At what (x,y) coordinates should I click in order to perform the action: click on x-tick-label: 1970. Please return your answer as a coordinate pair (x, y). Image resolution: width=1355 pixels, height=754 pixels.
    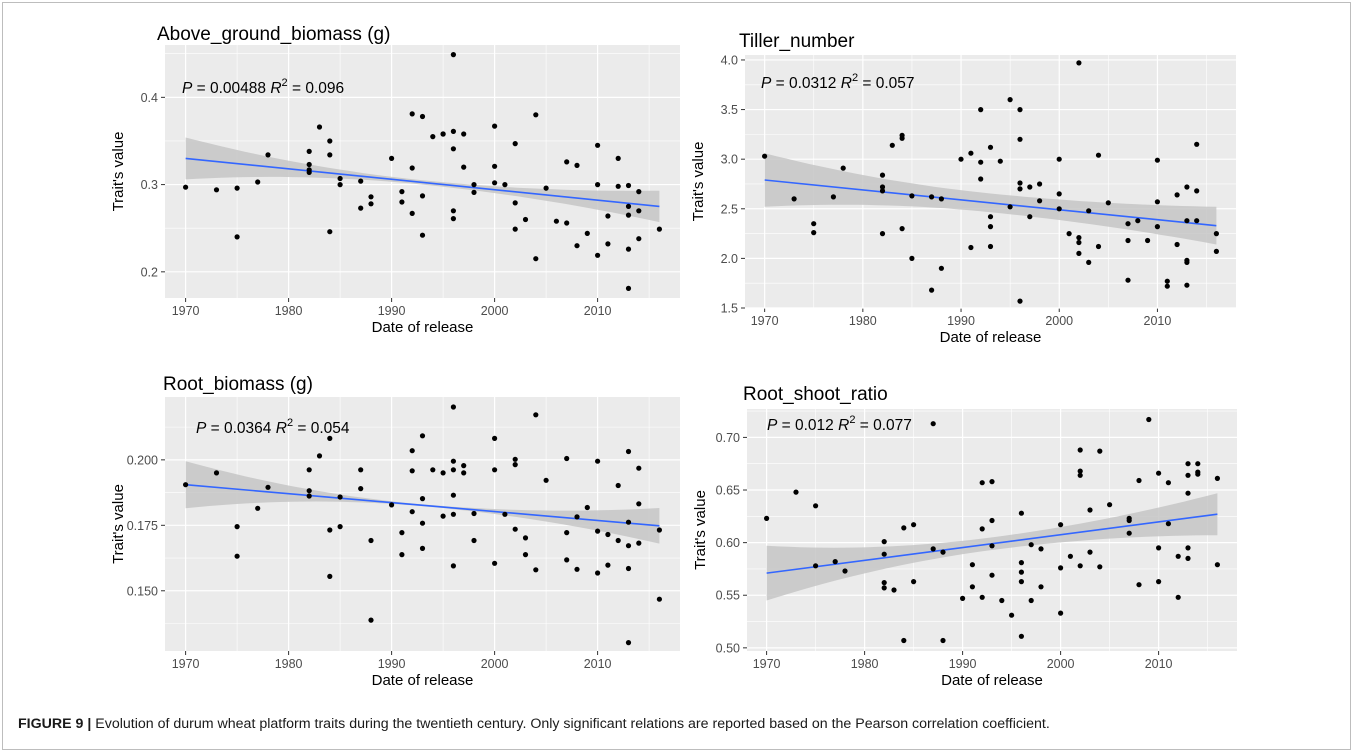
    Looking at the image, I should click on (186, 311).